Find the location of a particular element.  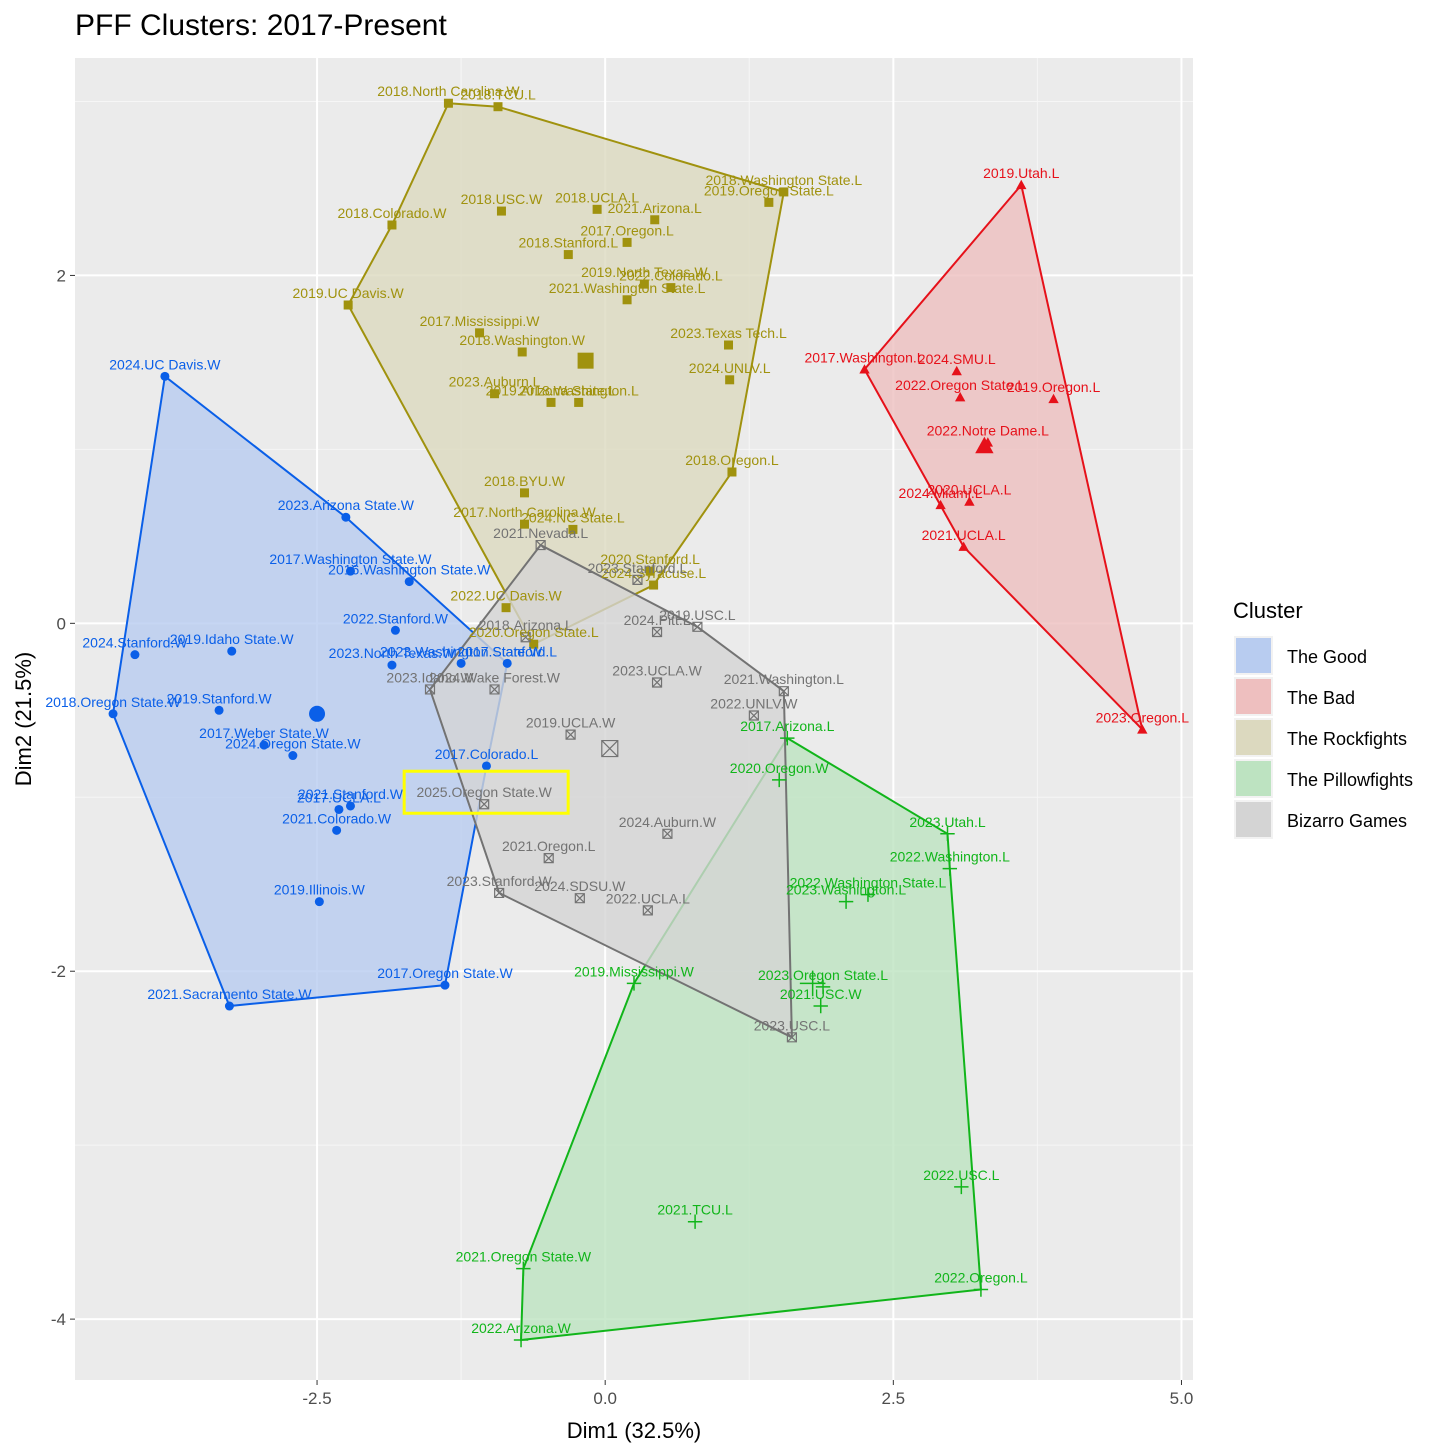

point-label: 2023.Auburn.L is located at coordinates (495, 382).